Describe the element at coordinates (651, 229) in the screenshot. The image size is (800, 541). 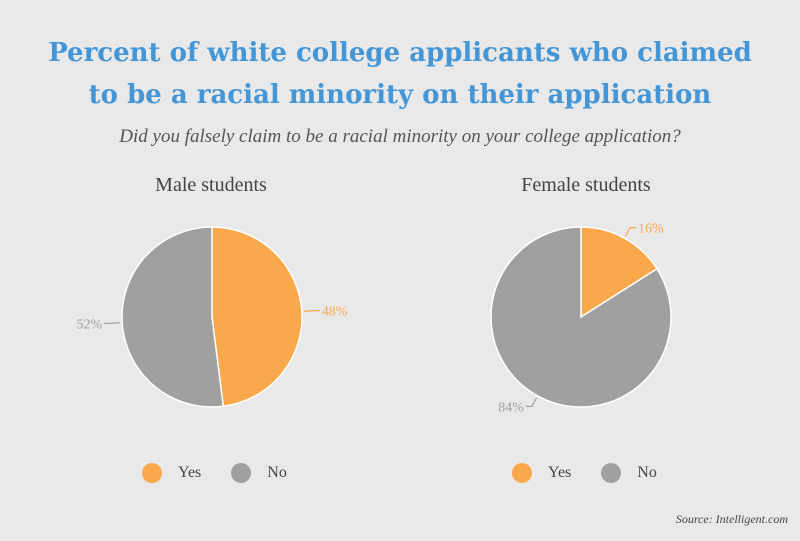
I see `data-label-yes: 16%` at that location.